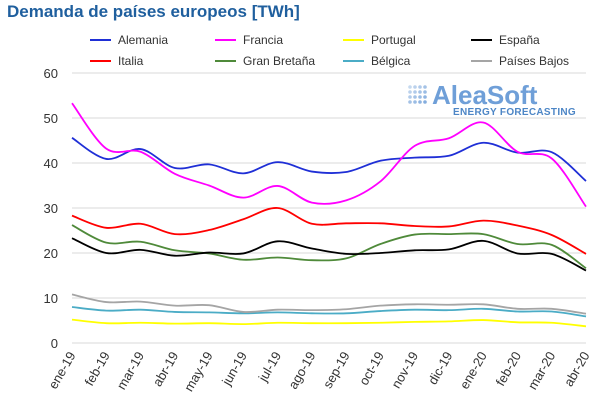  Describe the element at coordinates (336, 370) in the screenshot. I see `x-tick-label: sep-19` at that location.